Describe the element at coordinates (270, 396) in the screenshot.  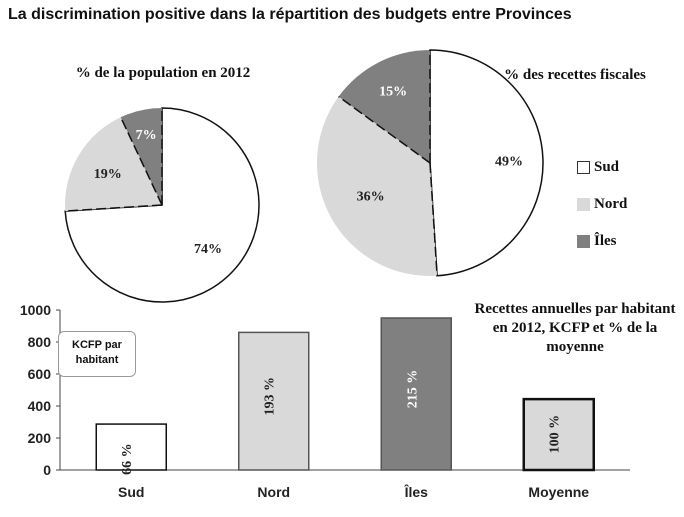
I see `bar-value-label-nord: 193 %` at that location.